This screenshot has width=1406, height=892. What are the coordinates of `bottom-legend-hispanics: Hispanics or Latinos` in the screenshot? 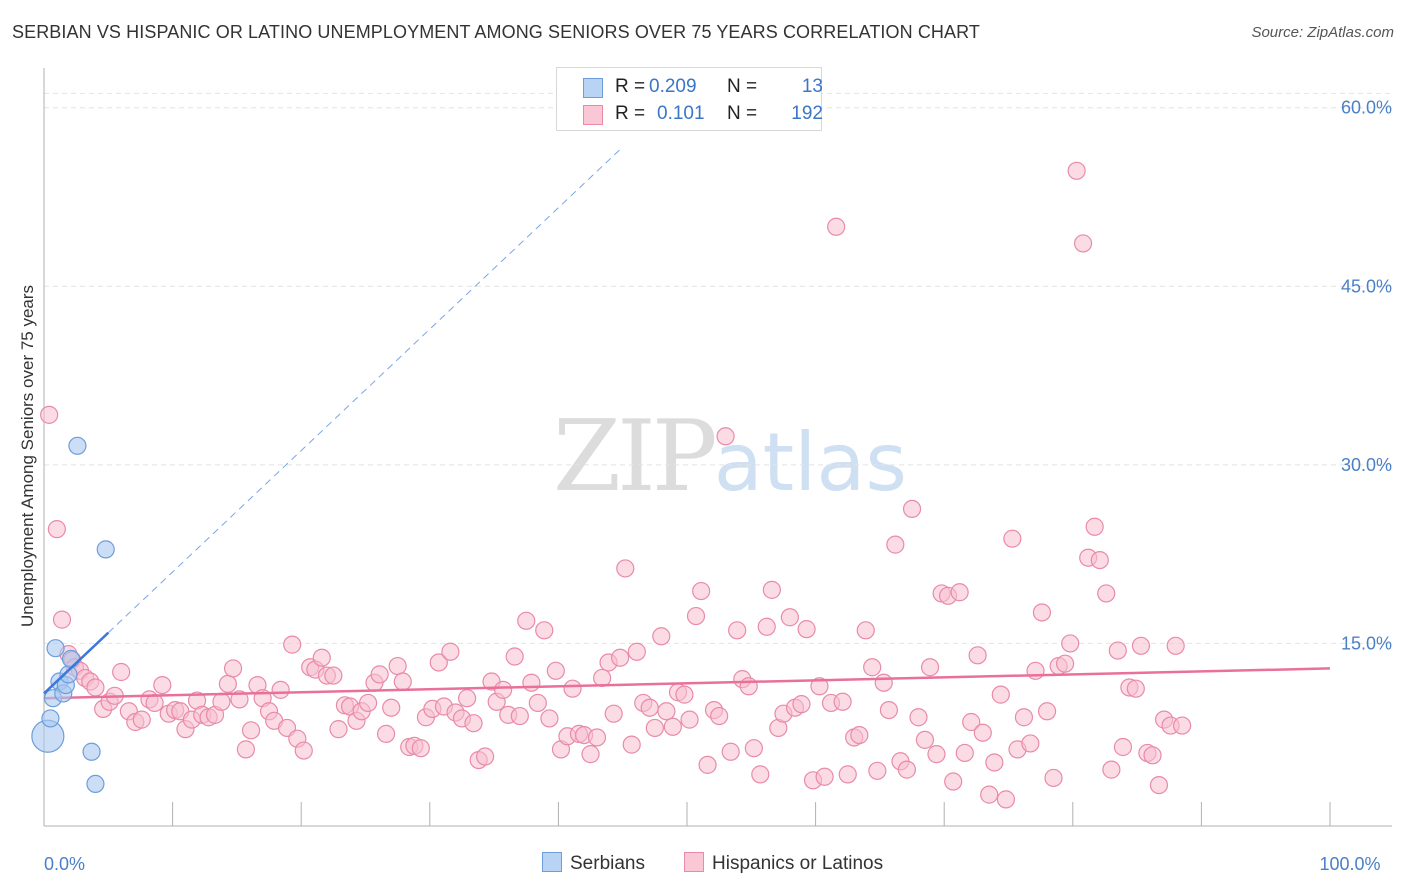 It's located at (783, 863).